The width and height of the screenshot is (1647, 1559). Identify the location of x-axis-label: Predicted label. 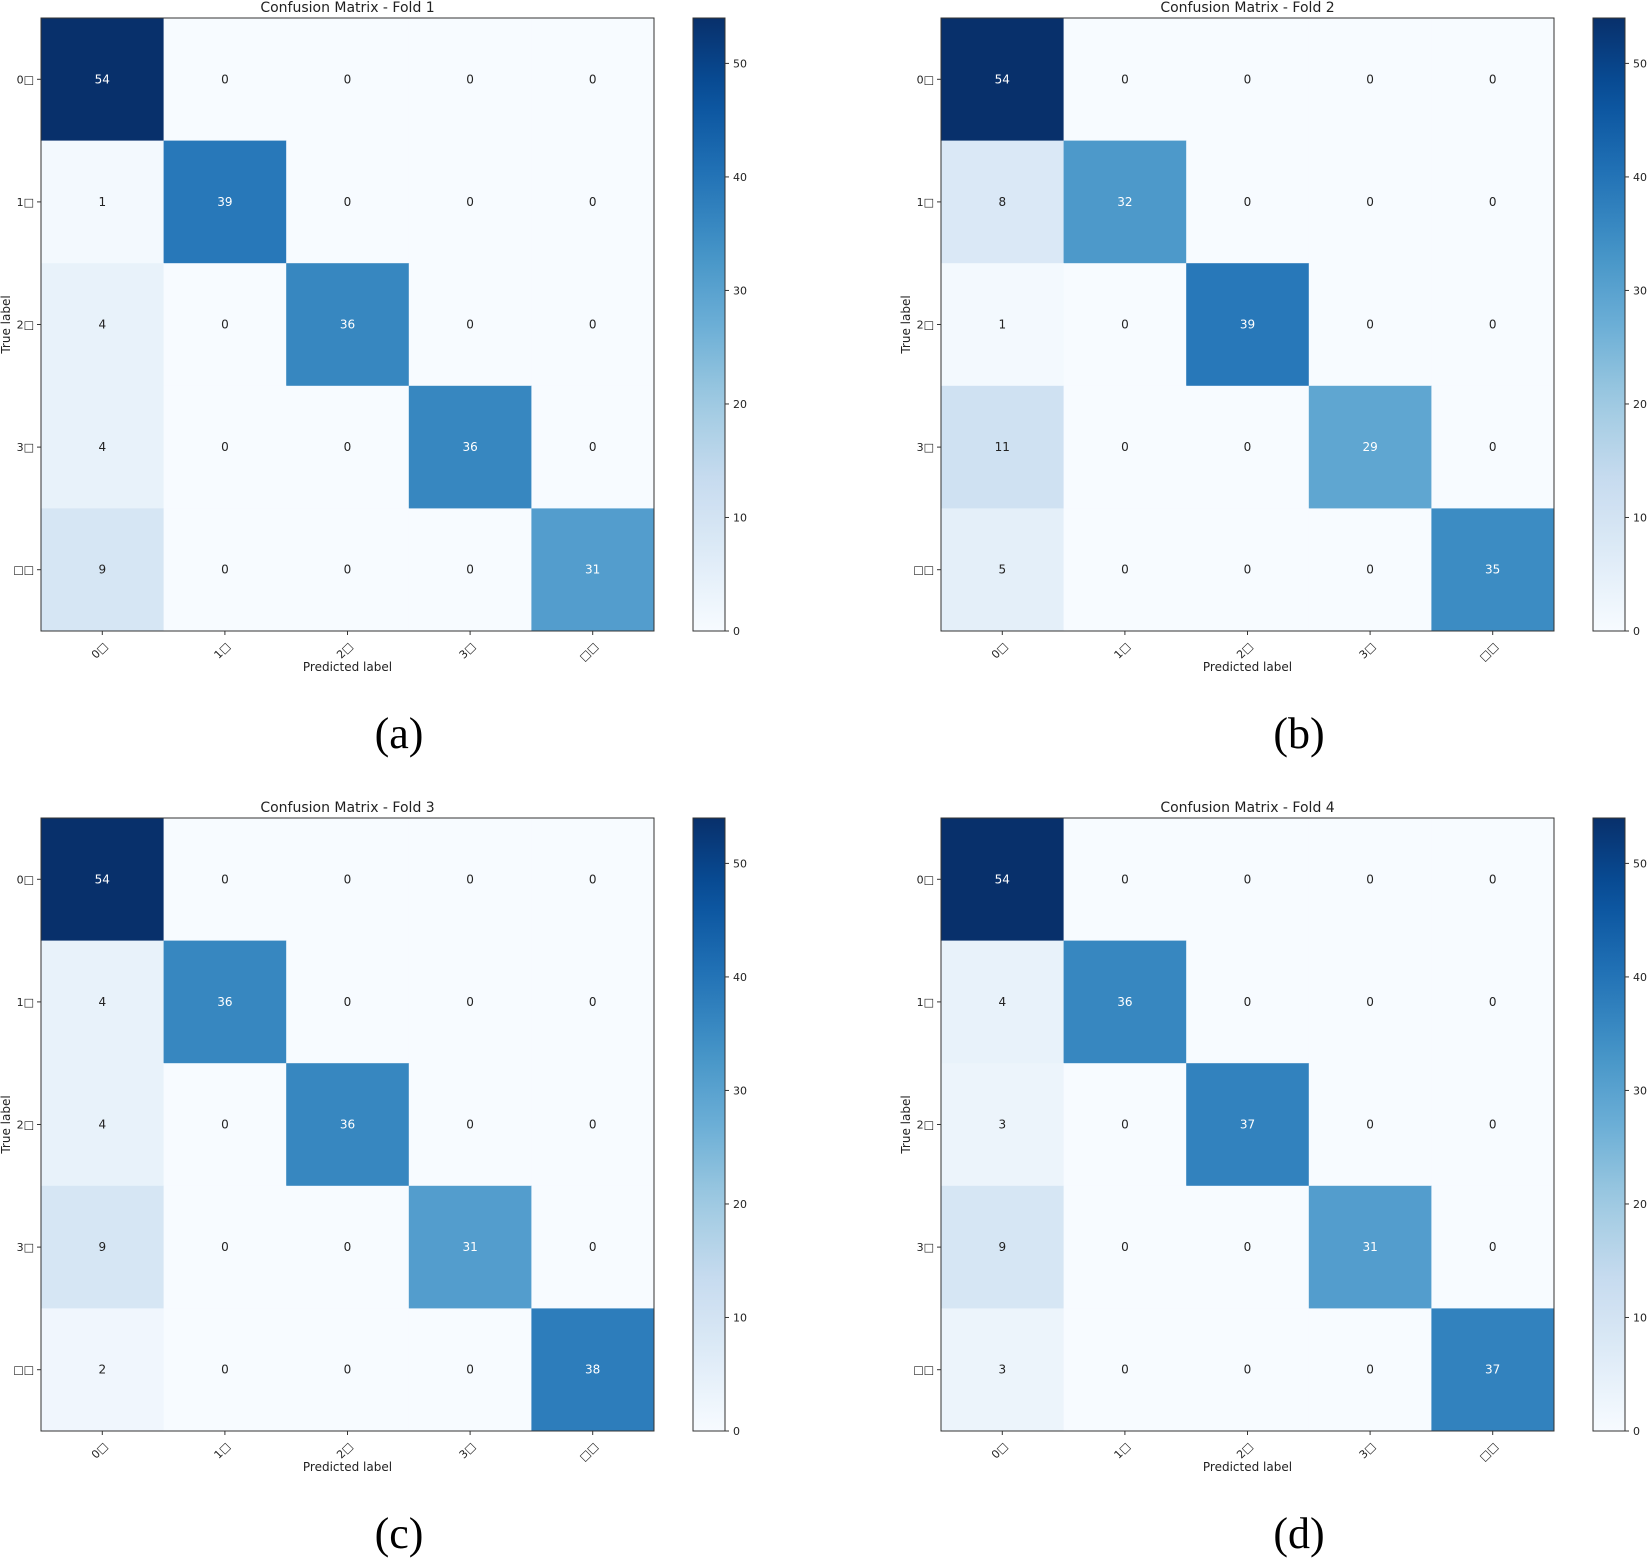
(347, 1467).